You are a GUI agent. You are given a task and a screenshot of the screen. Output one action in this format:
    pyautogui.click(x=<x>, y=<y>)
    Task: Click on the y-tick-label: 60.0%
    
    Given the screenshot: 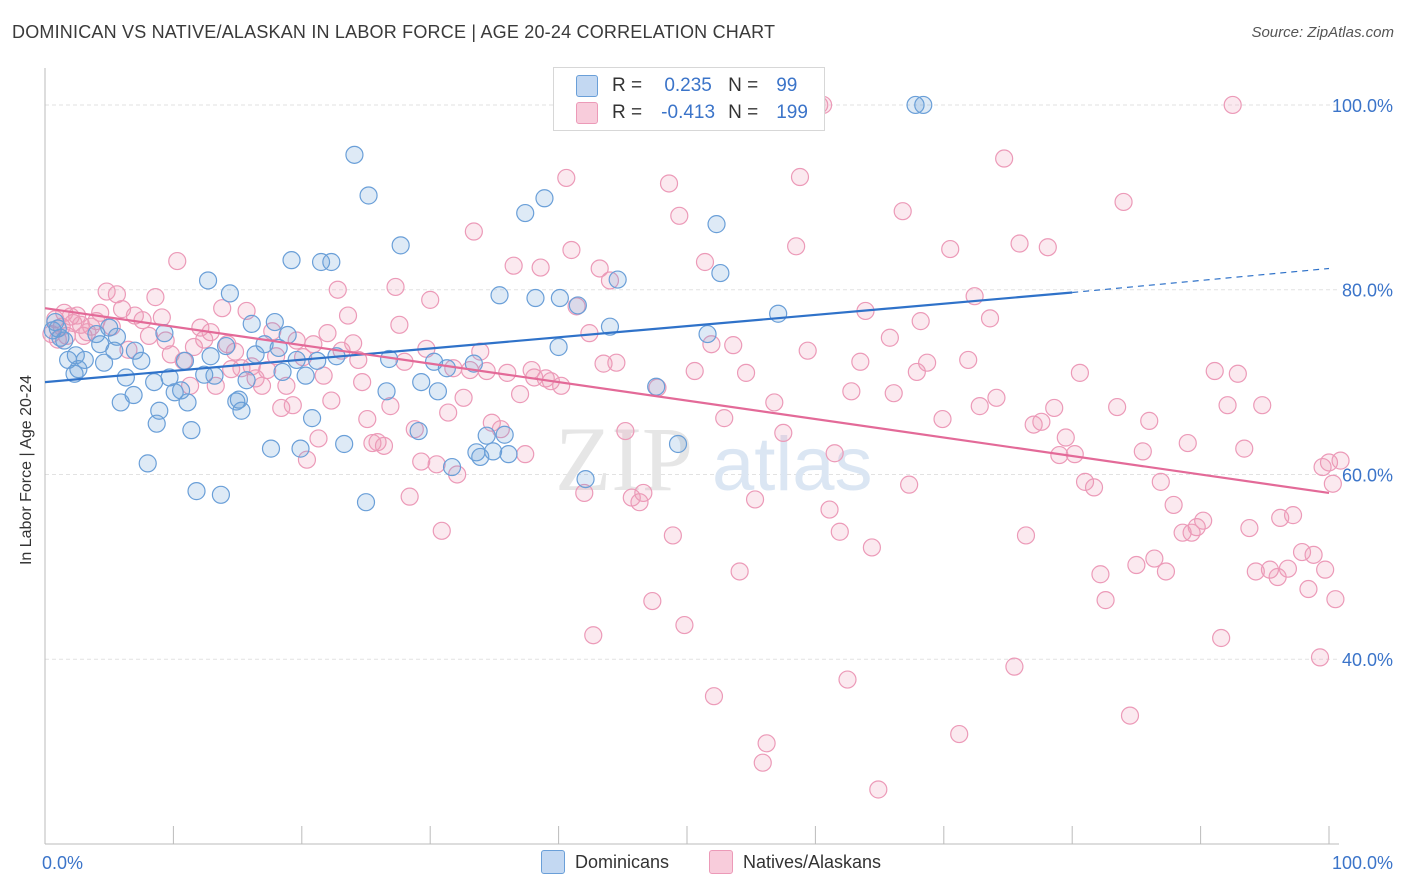 What is the action you would take?
    pyautogui.click(x=1367, y=475)
    